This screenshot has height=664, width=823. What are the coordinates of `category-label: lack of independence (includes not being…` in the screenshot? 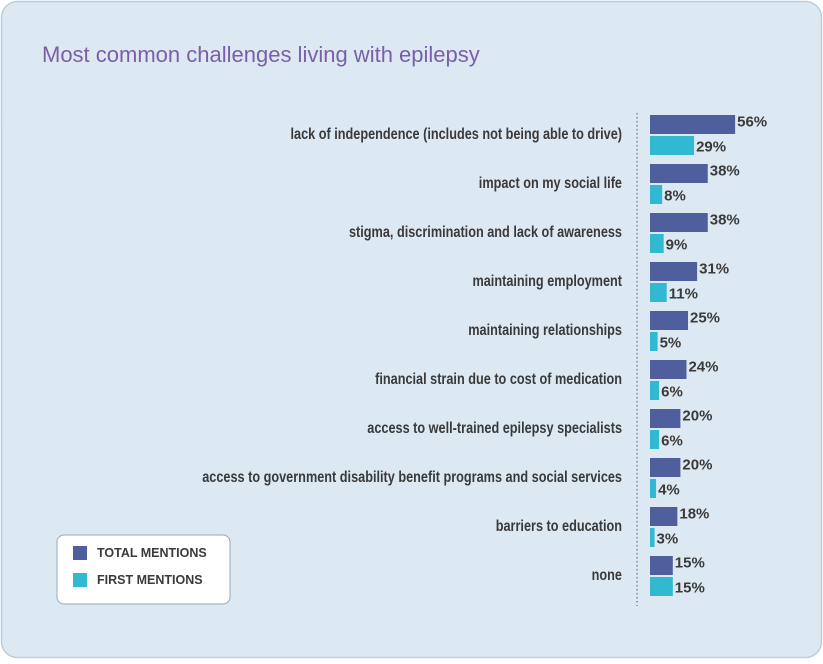 It's located at (456, 134).